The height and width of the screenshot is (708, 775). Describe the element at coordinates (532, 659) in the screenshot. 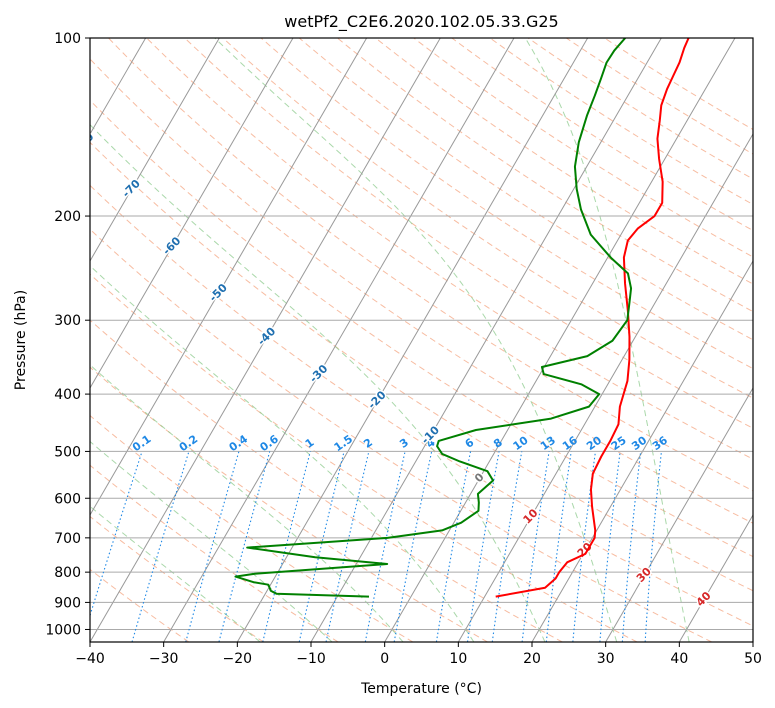

I see `x-tick-label: 20` at that location.